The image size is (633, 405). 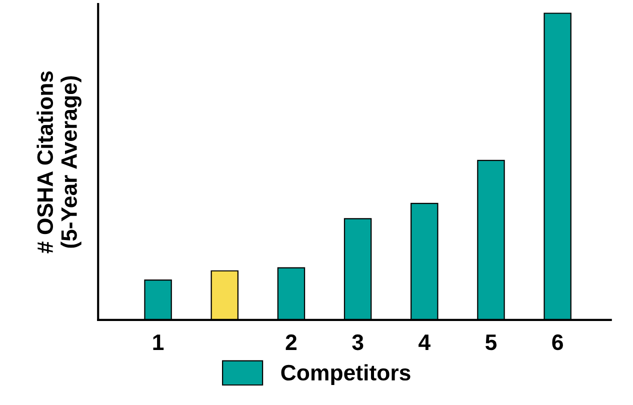 What do you see at coordinates (345, 374) in the screenshot?
I see `legend-label: Competitors` at bounding box center [345, 374].